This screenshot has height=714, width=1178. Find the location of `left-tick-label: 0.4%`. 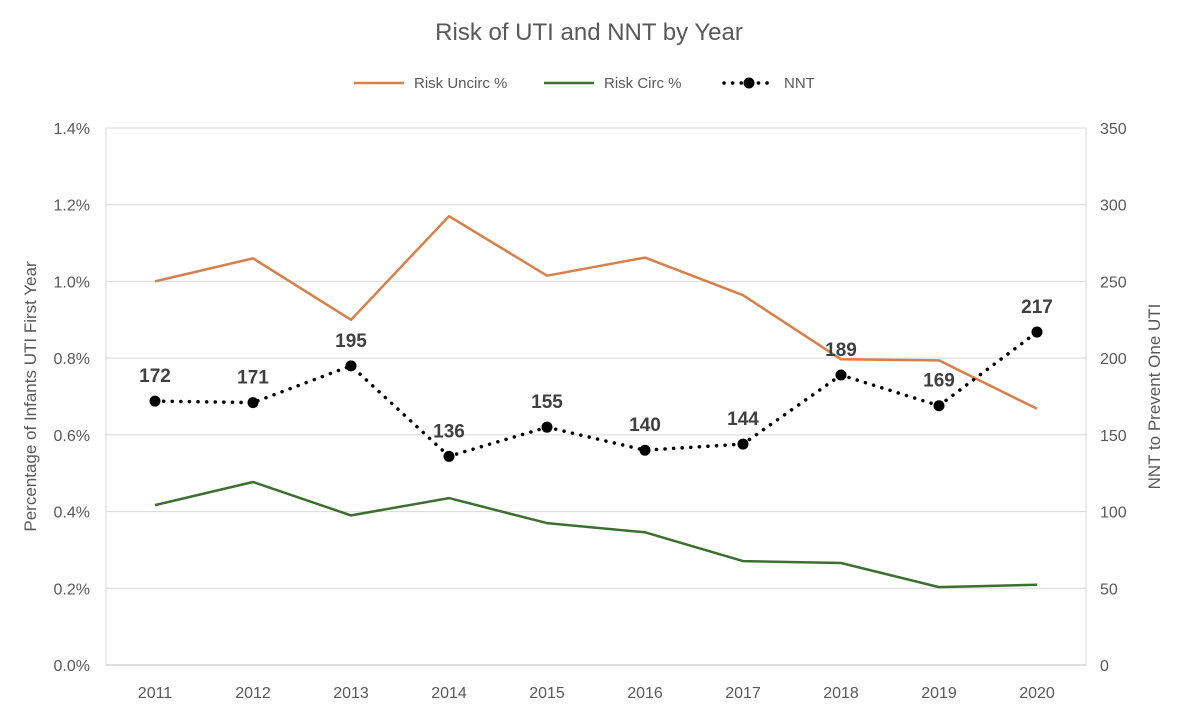

left-tick-label: 0.4% is located at coordinates (72, 513).